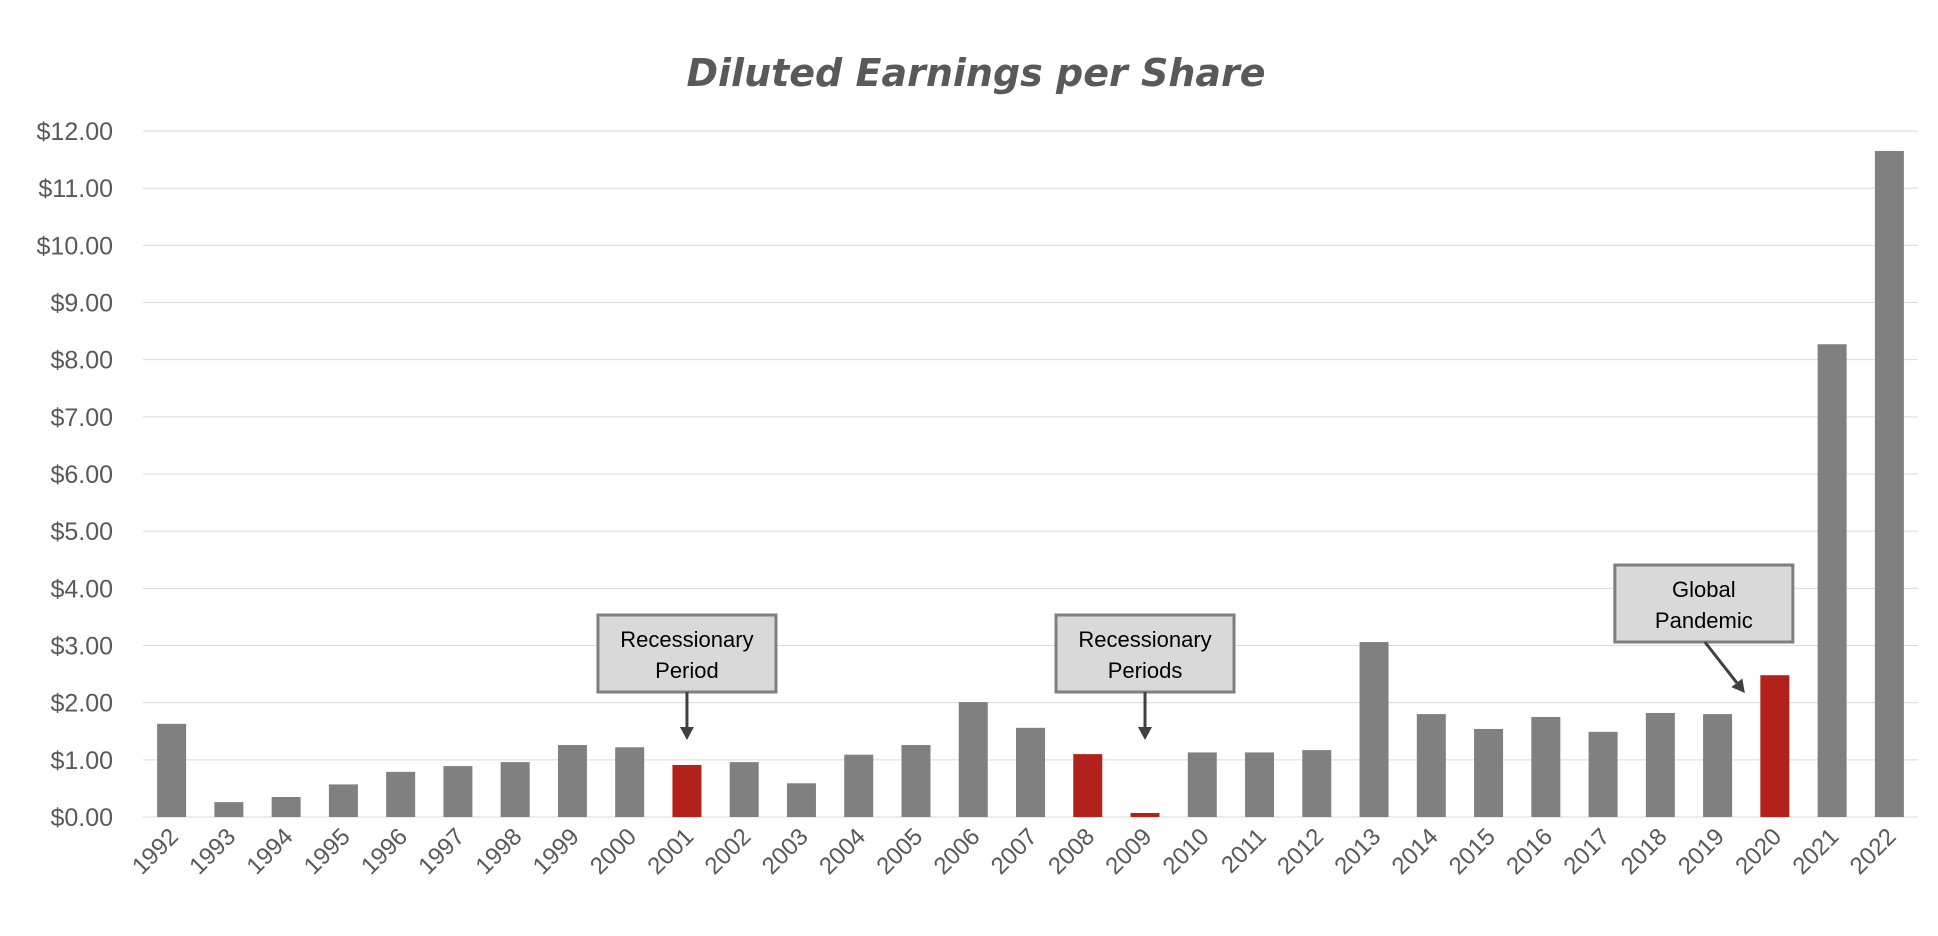  What do you see at coordinates (75, 189) in the screenshot?
I see `y-tick-label: $11.00` at bounding box center [75, 189].